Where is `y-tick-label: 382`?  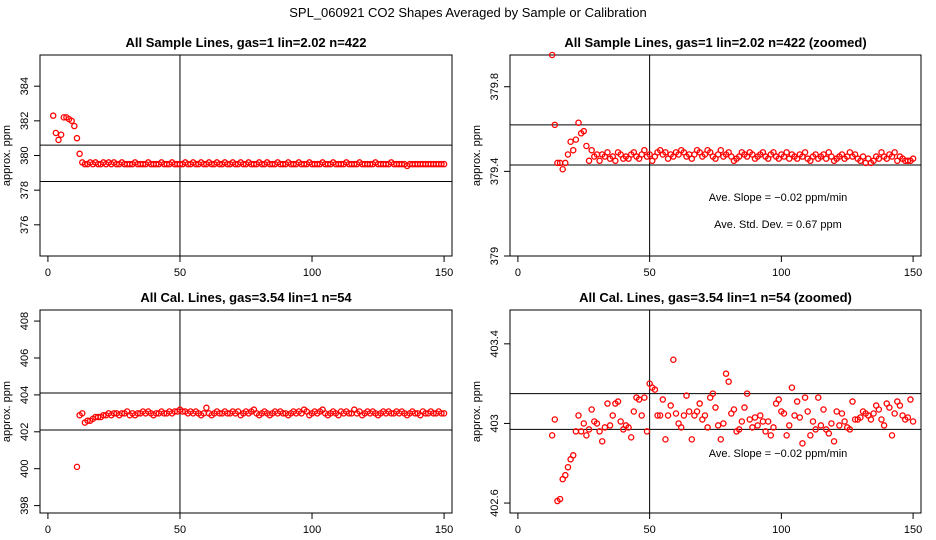 y-tick-label: 382 is located at coordinates (25, 121).